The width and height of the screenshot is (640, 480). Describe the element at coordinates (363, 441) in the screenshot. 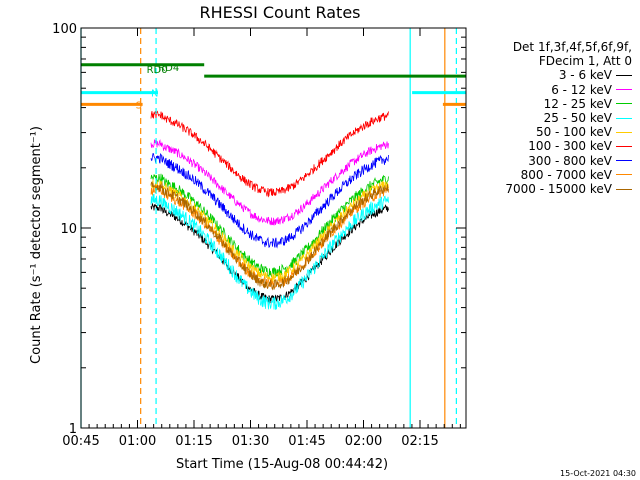

I see `x-tick-label-5: 02:00` at that location.